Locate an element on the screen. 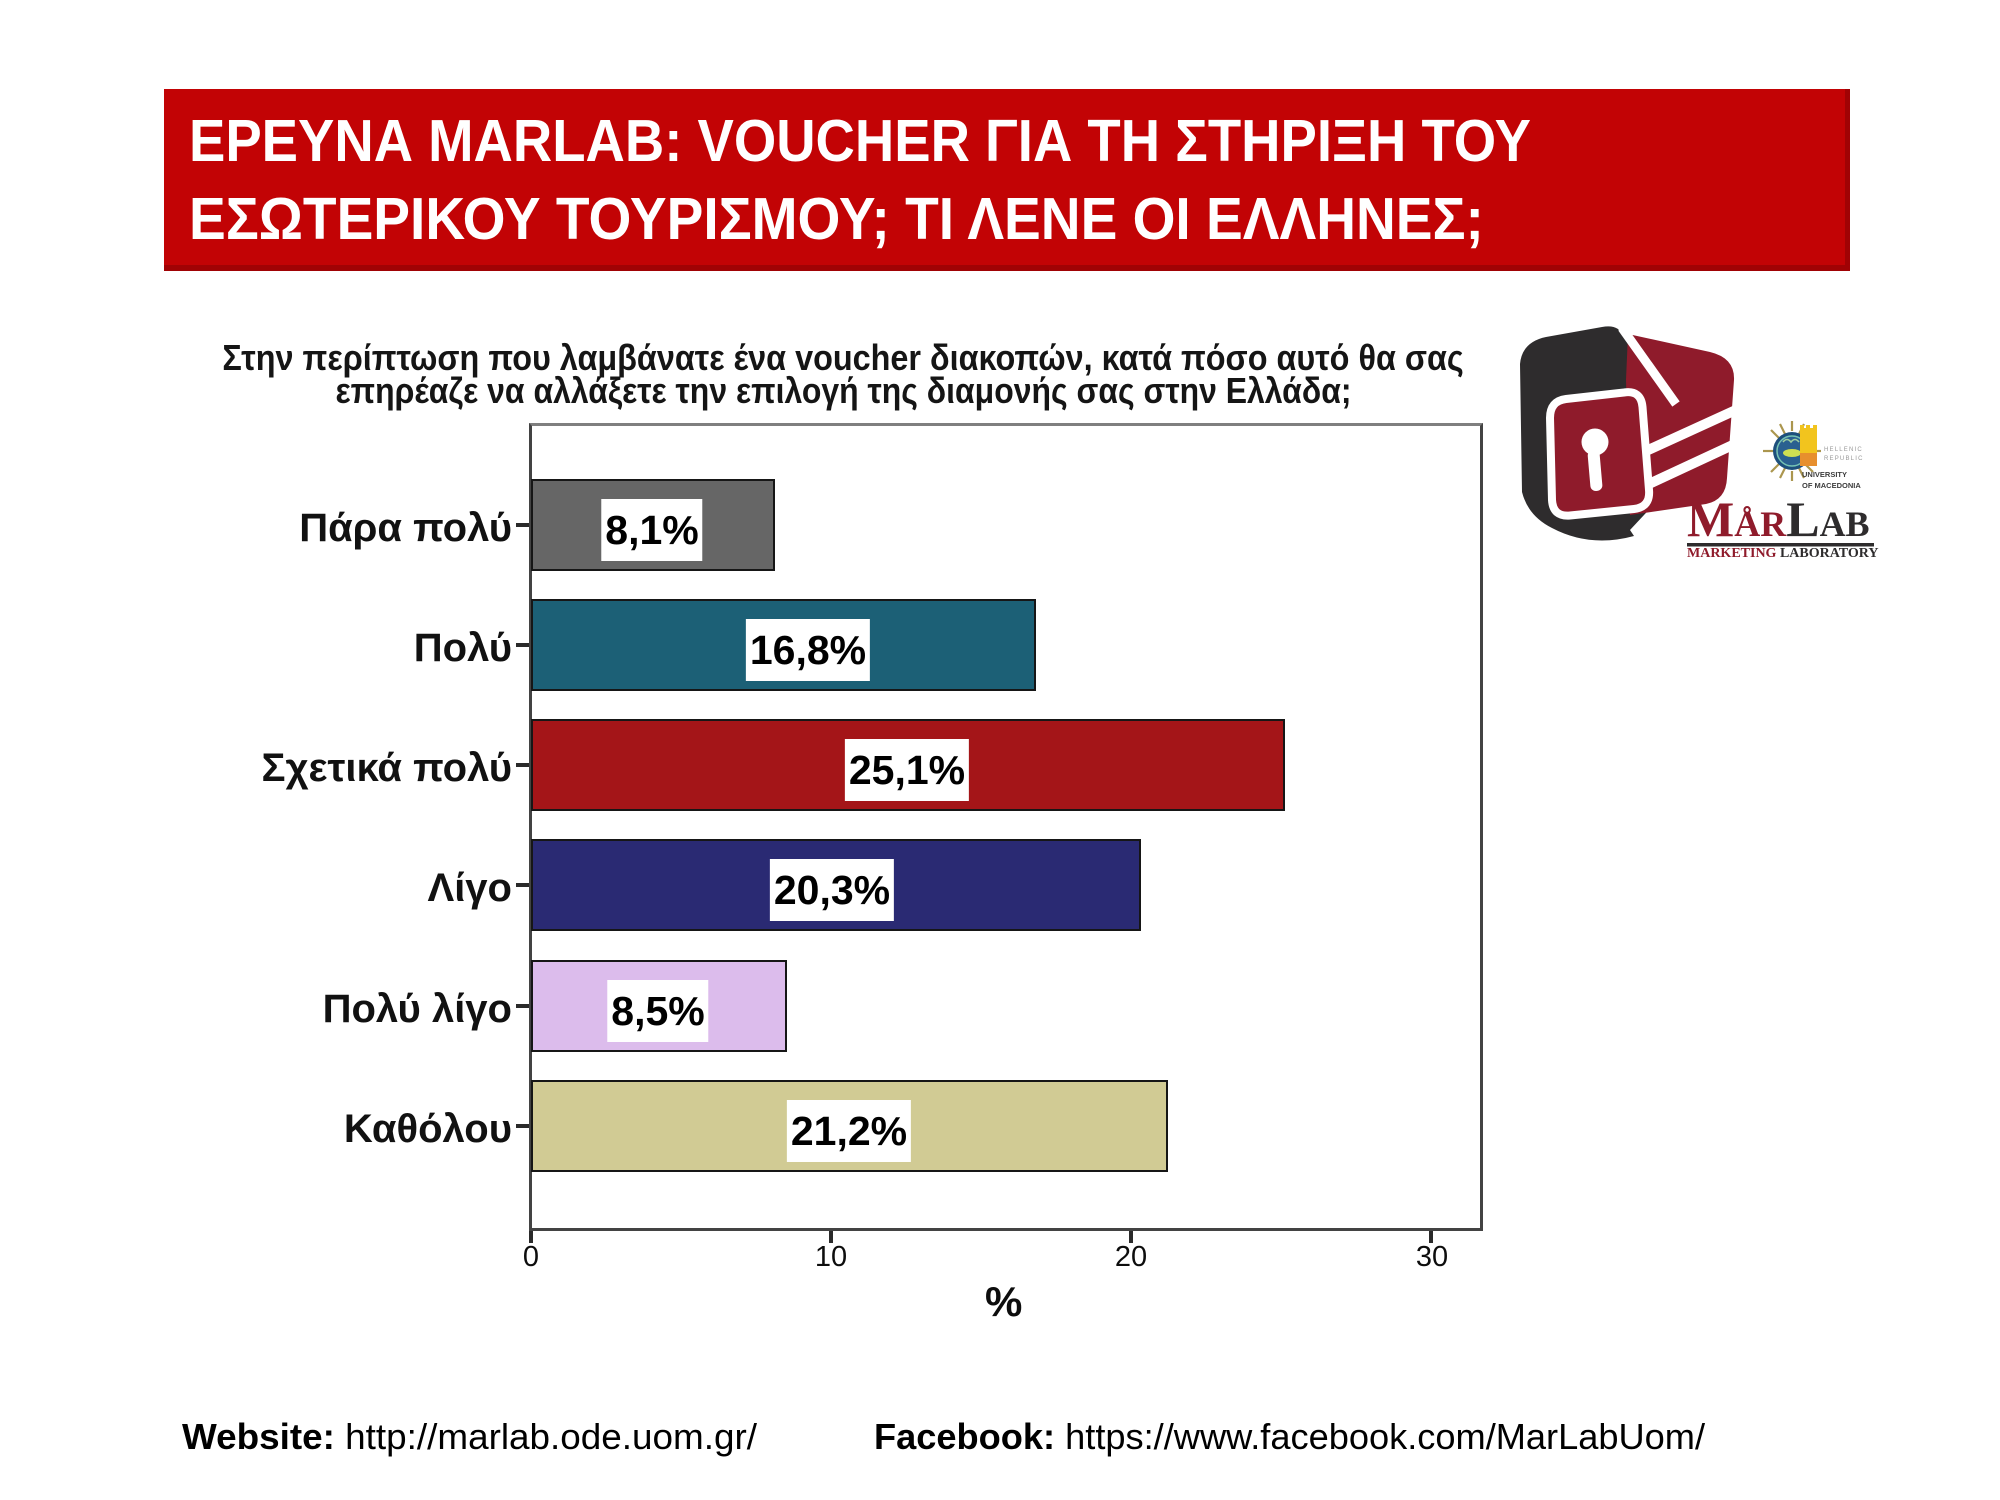  svg-text: OF MACEDONIA is located at coordinates (1831, 485).